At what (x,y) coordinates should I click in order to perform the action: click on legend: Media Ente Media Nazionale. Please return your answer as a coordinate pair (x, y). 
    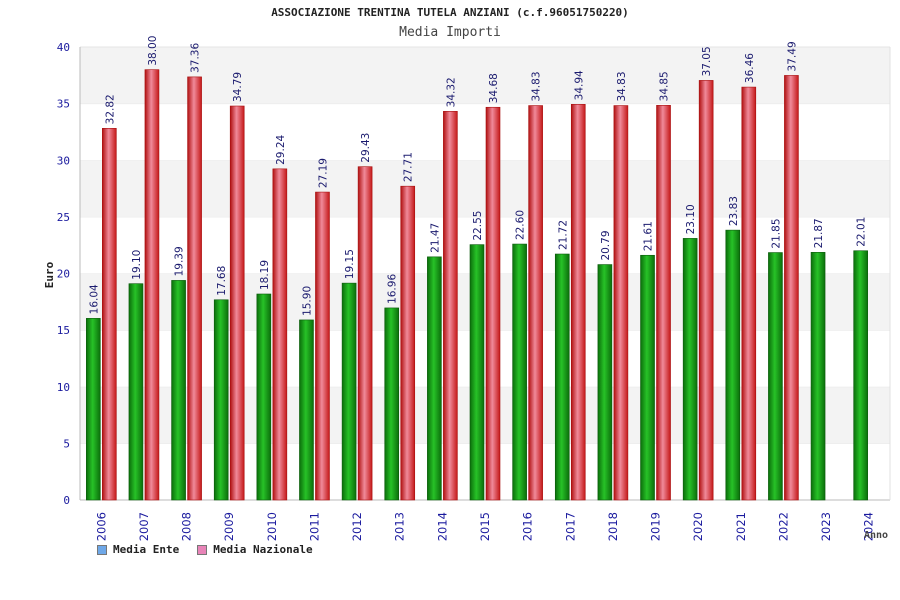
    Looking at the image, I should click on (205, 549).